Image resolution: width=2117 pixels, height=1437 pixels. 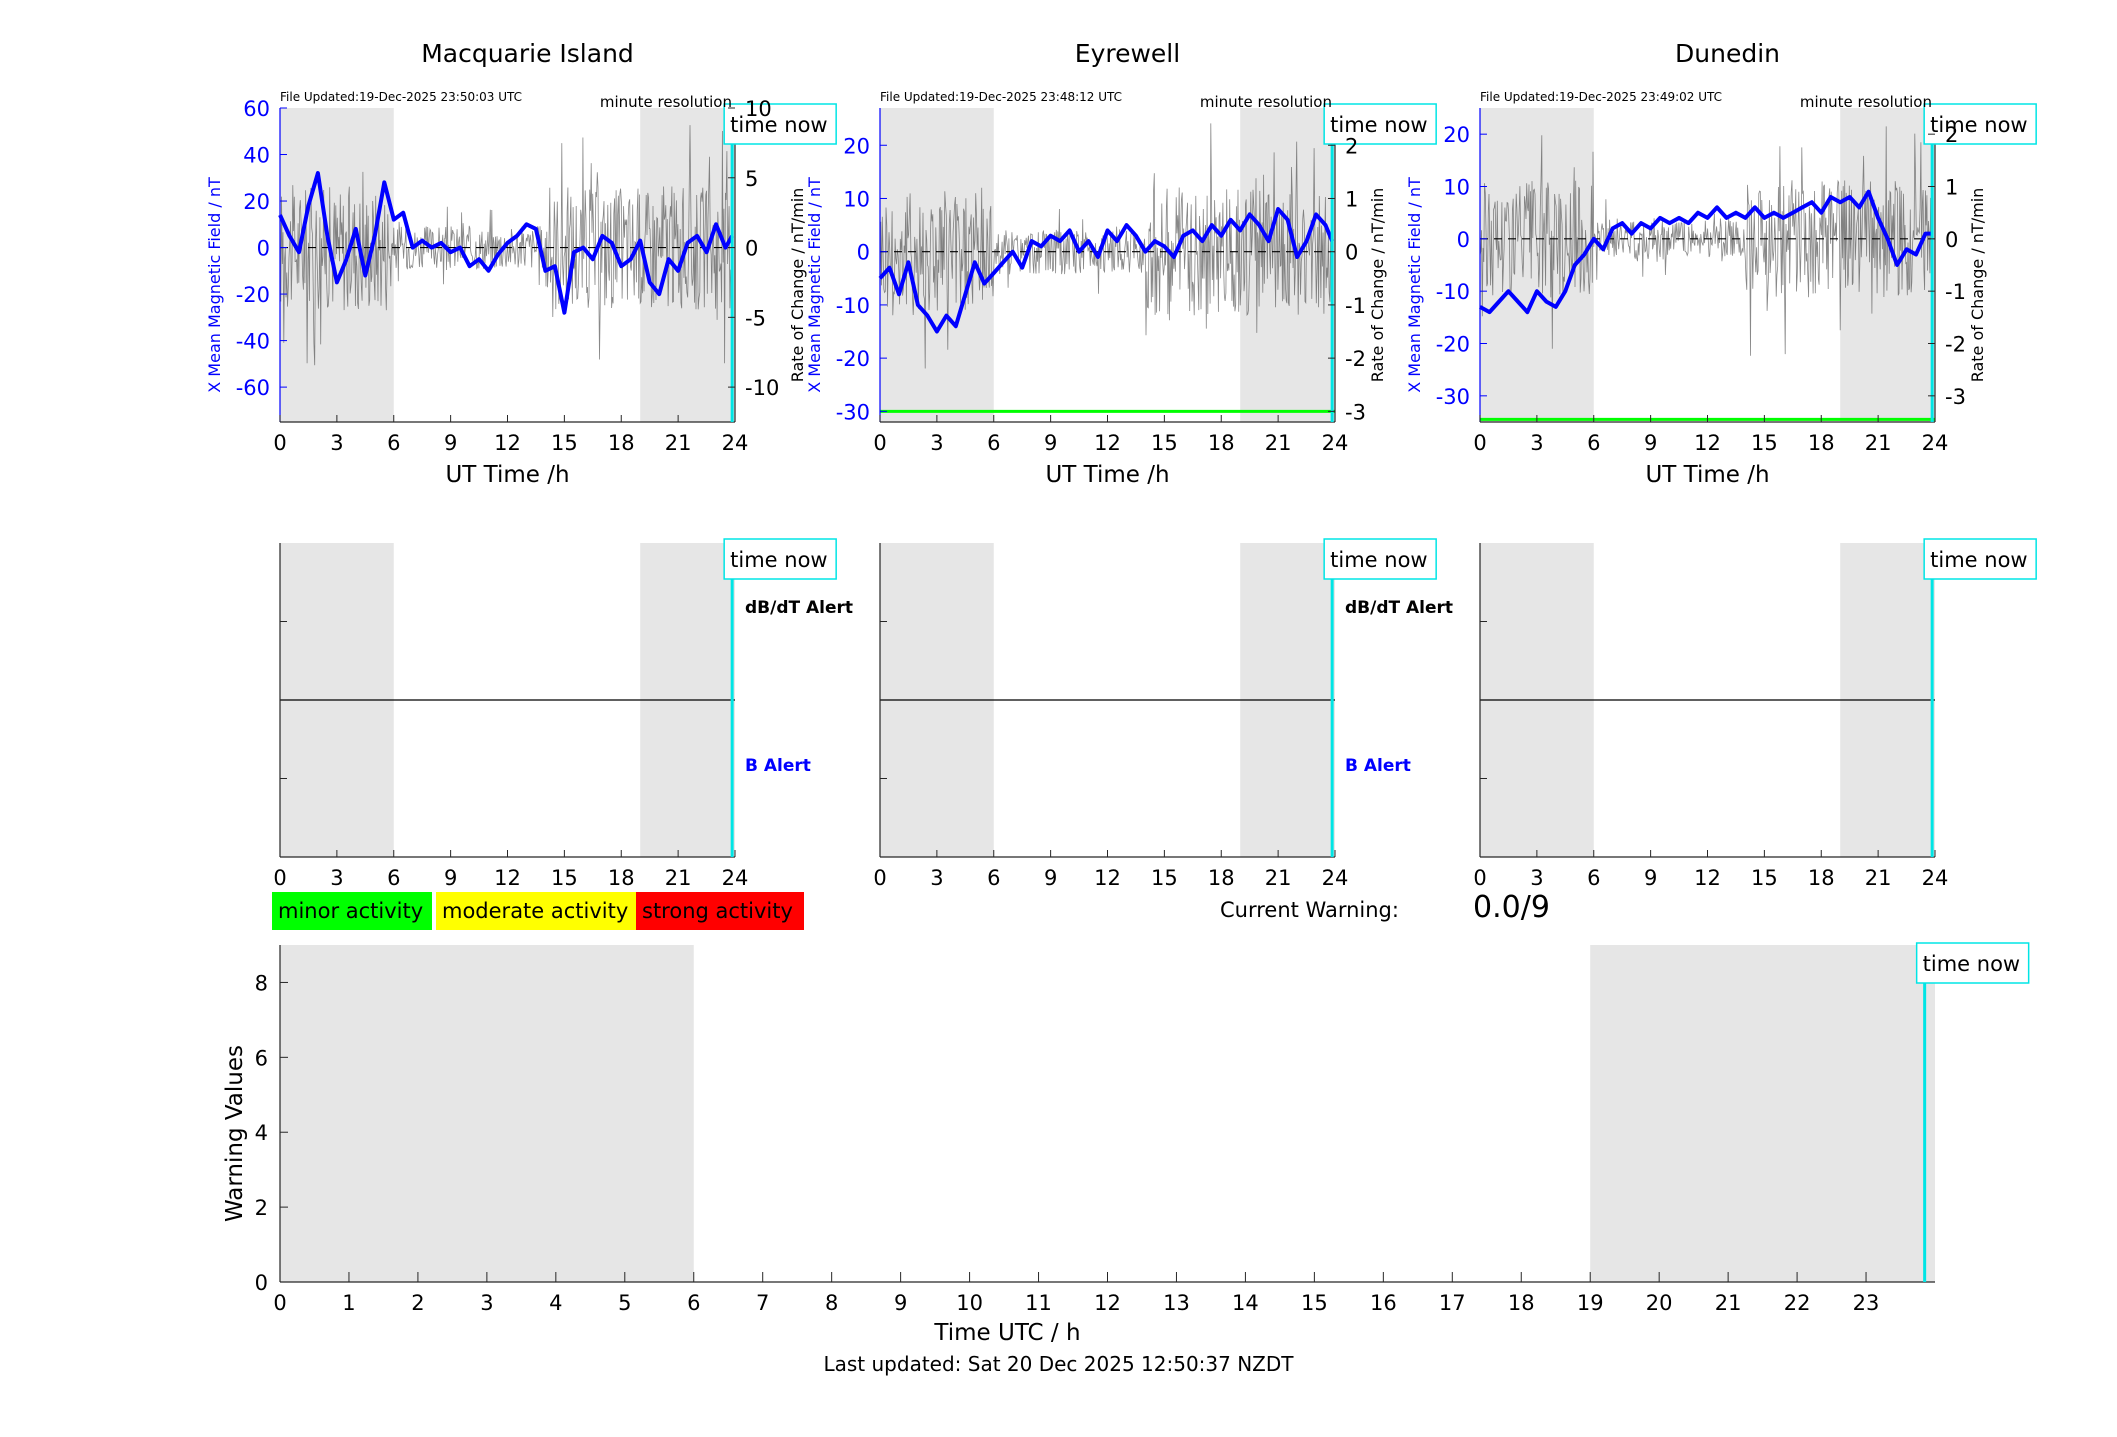 What do you see at coordinates (853, 306) in the screenshot?
I see `y-tick-label: -10` at bounding box center [853, 306].